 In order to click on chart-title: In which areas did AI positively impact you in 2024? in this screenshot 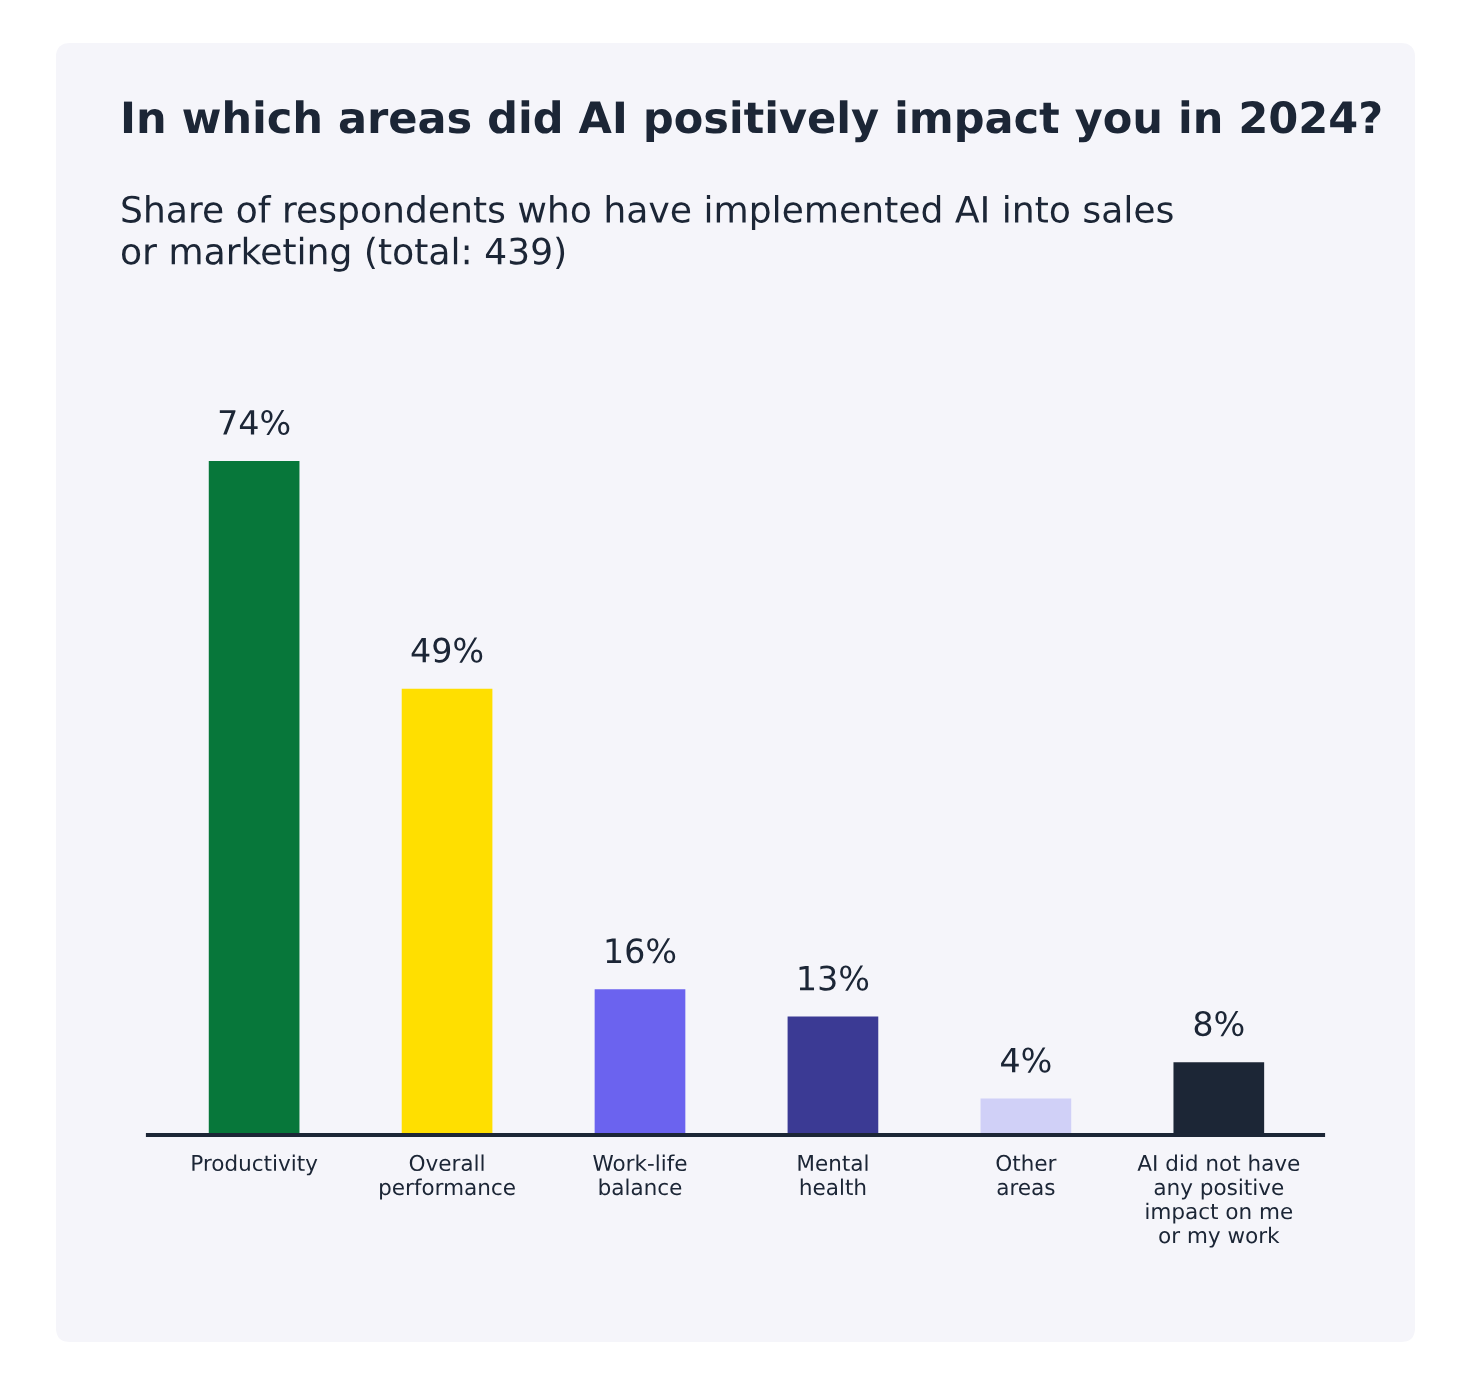, I will do `click(752, 121)`.